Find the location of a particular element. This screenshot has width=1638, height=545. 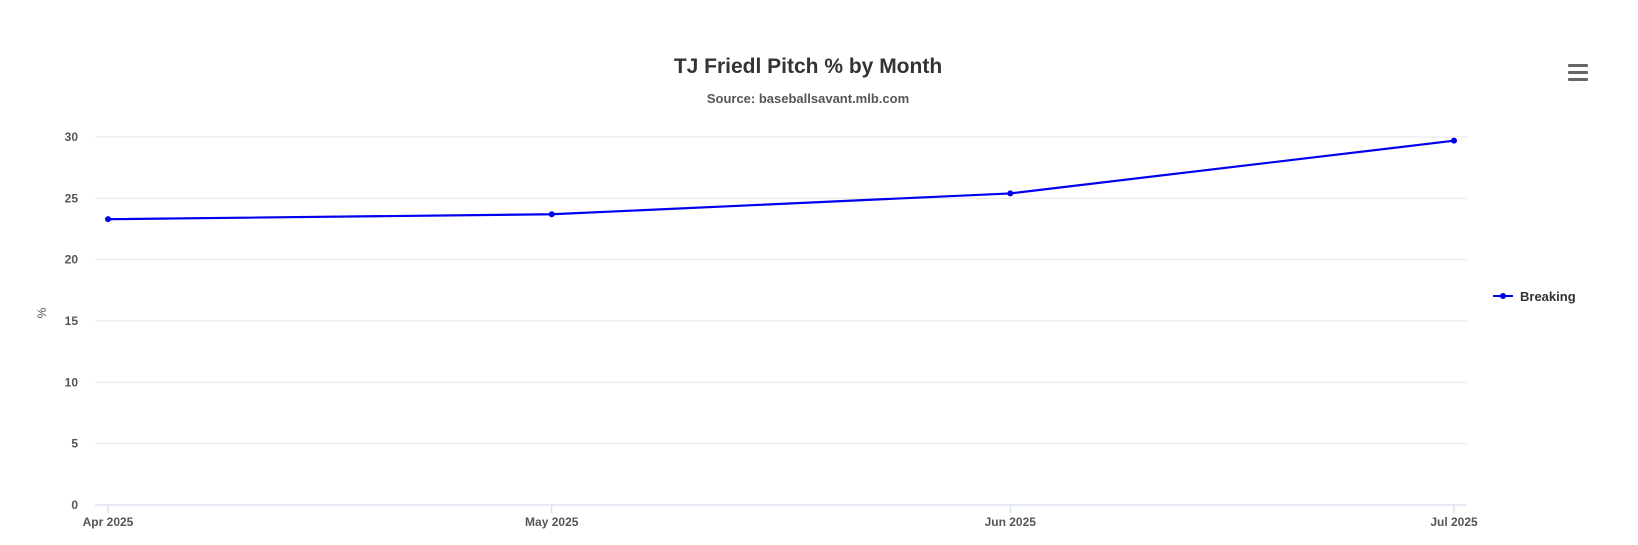

menu-bar-top is located at coordinates (1578, 65).